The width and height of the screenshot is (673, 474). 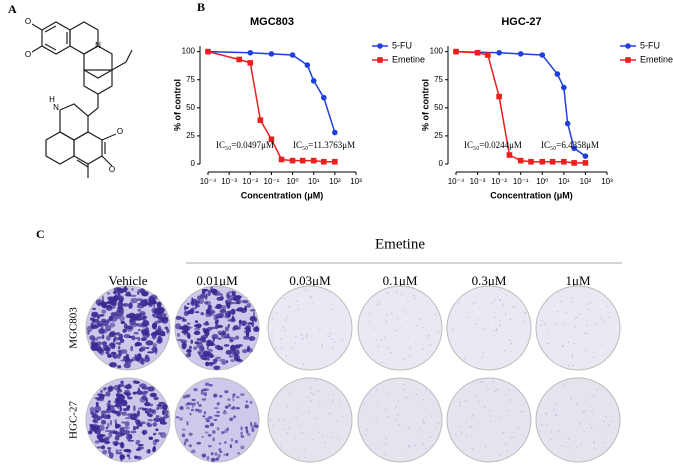 I want to click on column-label: Vehicle, so click(x=128, y=280).